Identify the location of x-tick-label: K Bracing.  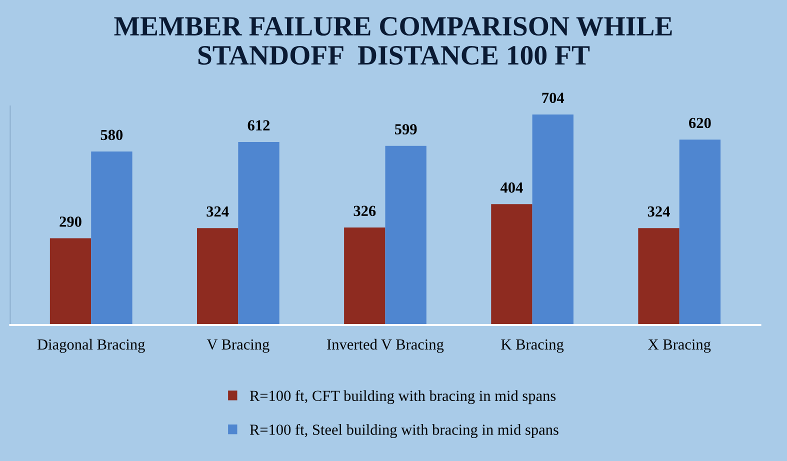
(532, 346).